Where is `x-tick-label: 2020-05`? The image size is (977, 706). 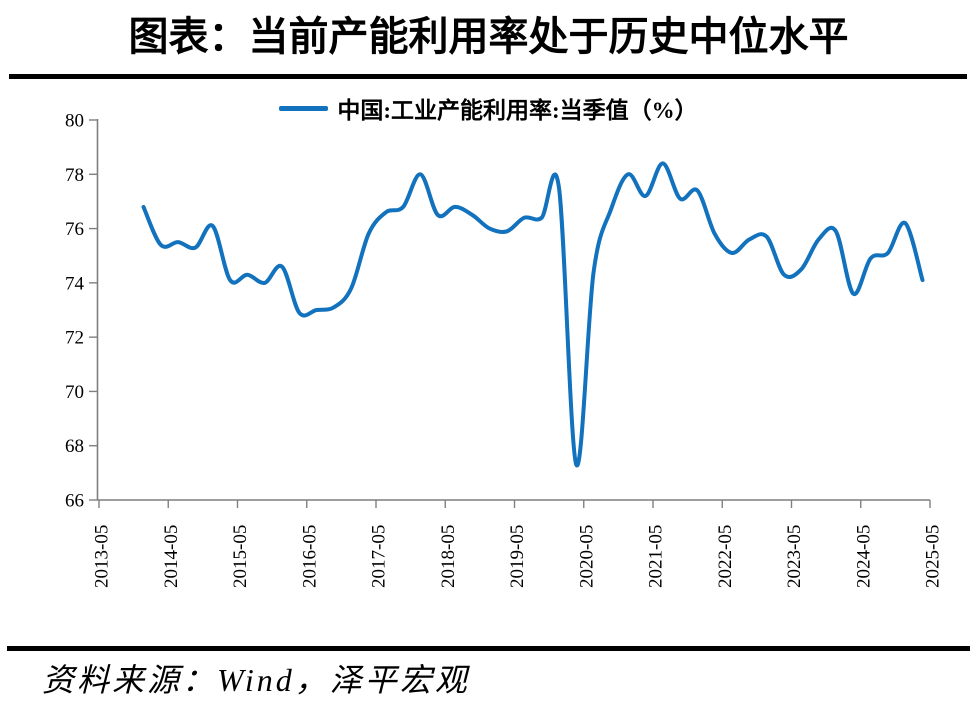 x-tick-label: 2020-05 is located at coordinates (586, 556).